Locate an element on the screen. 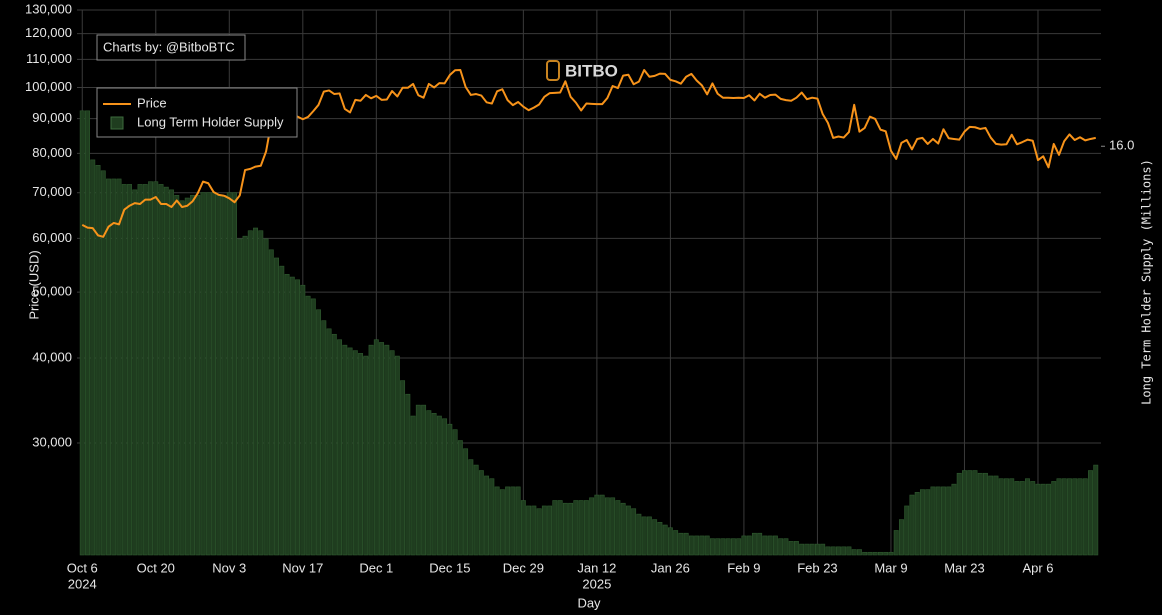  x-tick-label: Jan 26 is located at coordinates (670, 567).